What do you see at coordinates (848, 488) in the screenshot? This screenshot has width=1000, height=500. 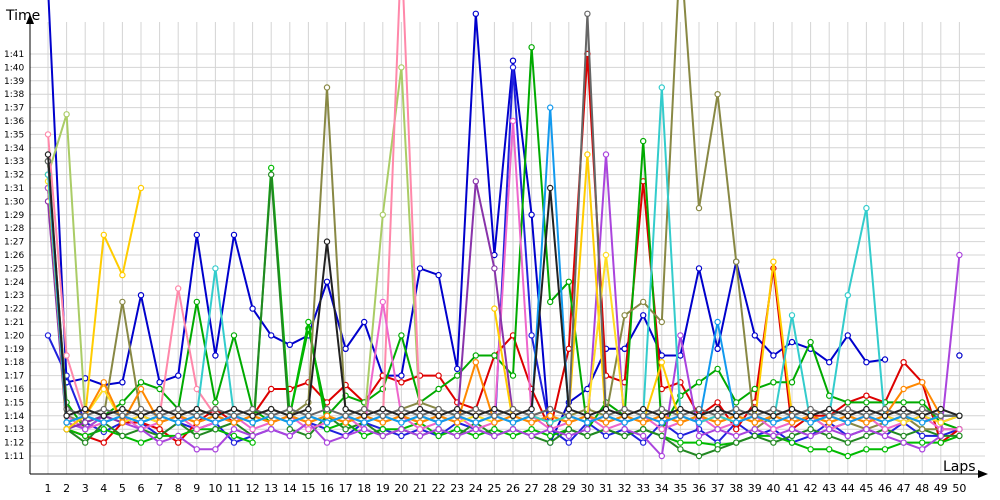 I see `x-tick-label: 44` at bounding box center [848, 488].